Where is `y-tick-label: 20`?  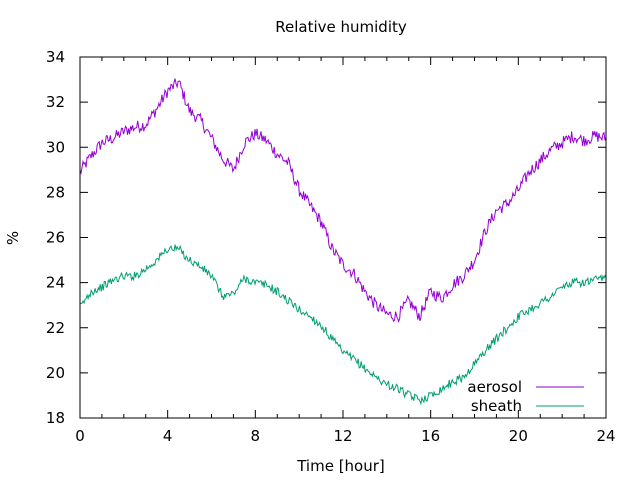
y-tick-label: 20 is located at coordinates (55, 373).